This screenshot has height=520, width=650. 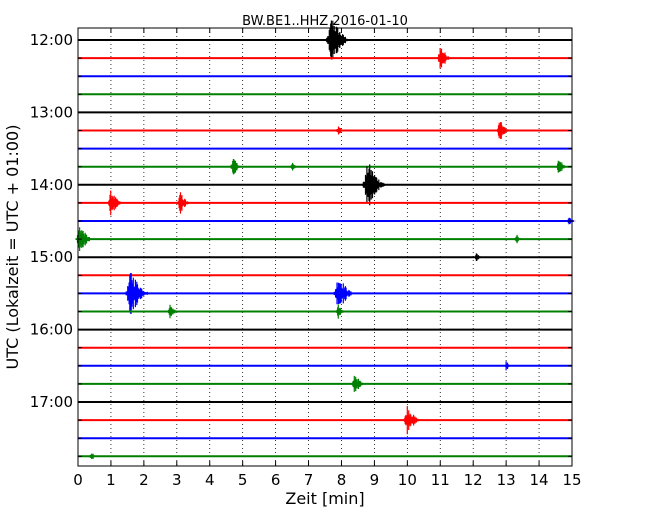 I want to click on x-tick-label: 15, so click(x=571, y=480).